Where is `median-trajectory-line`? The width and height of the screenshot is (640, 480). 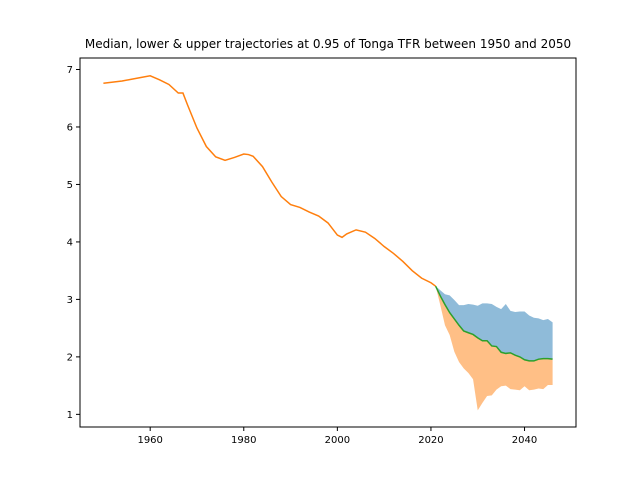 median-trajectory-line is located at coordinates (493, 323).